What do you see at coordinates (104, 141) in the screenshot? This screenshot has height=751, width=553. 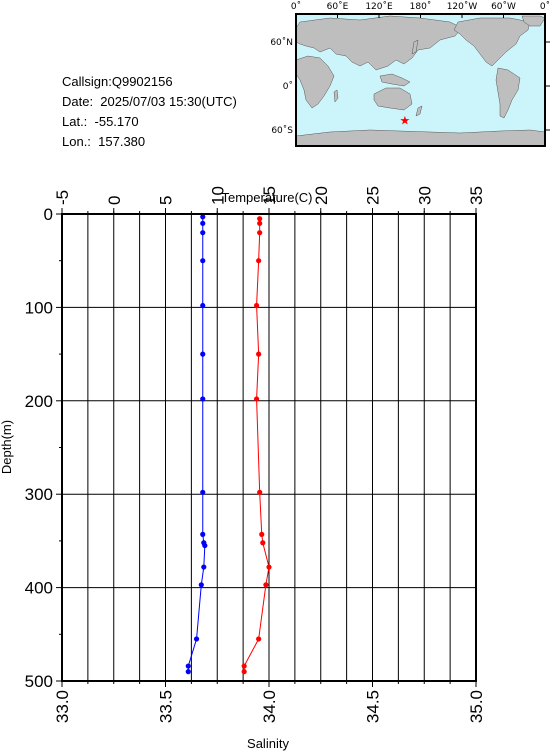 I see `longitude-text: Lon.: 157.380` at bounding box center [104, 141].